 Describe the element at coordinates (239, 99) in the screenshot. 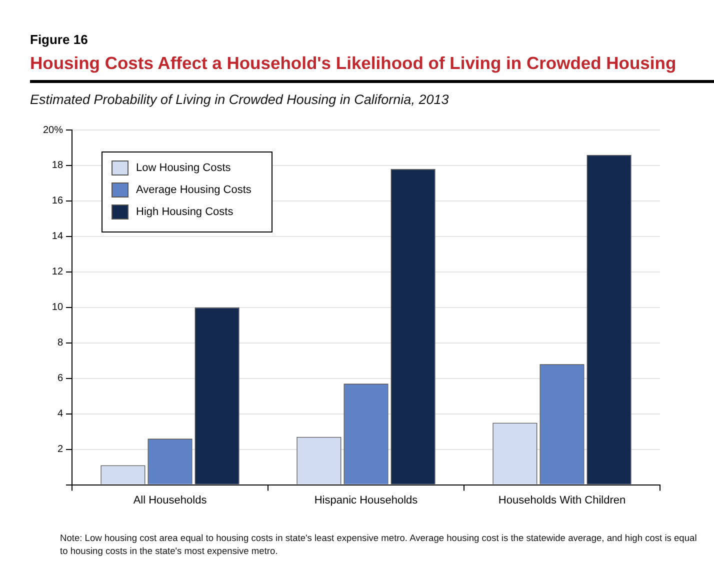

I see `chart-subtitle: Estimated Probability of Living in Crowded Housing in California, 2013` at that location.